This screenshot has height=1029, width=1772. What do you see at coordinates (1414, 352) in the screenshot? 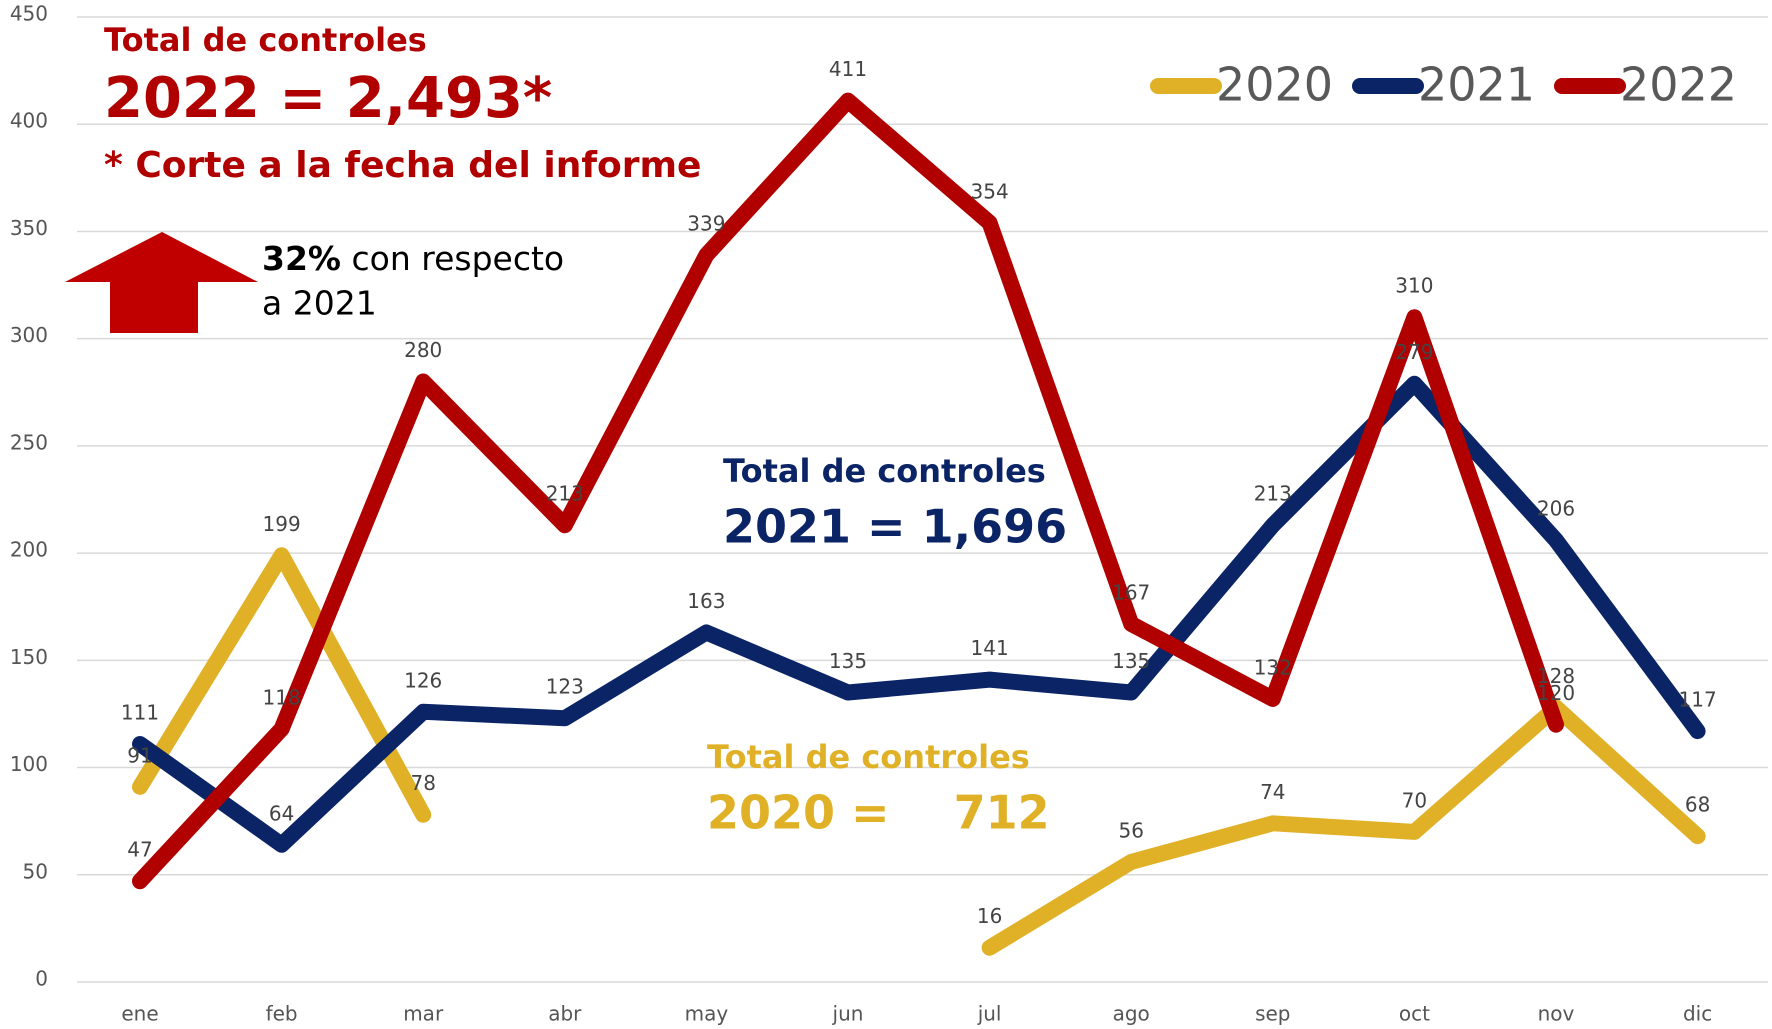
I see `data-label: 279` at bounding box center [1414, 352].